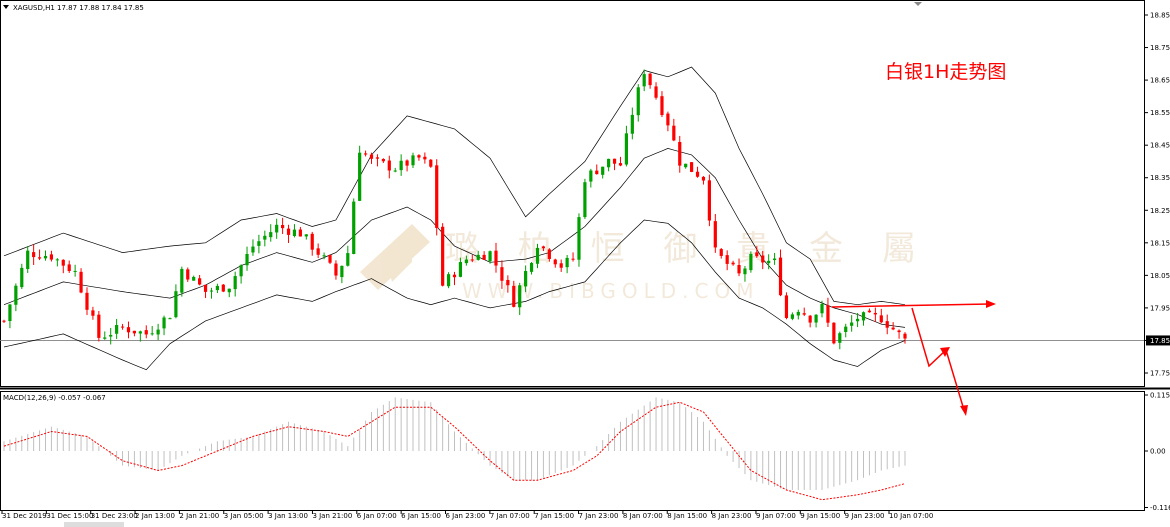 Image resolution: width=1170 pixels, height=527 pixels. Describe the element at coordinates (6, 7) in the screenshot. I see `dropdown-triangle-icon` at that location.